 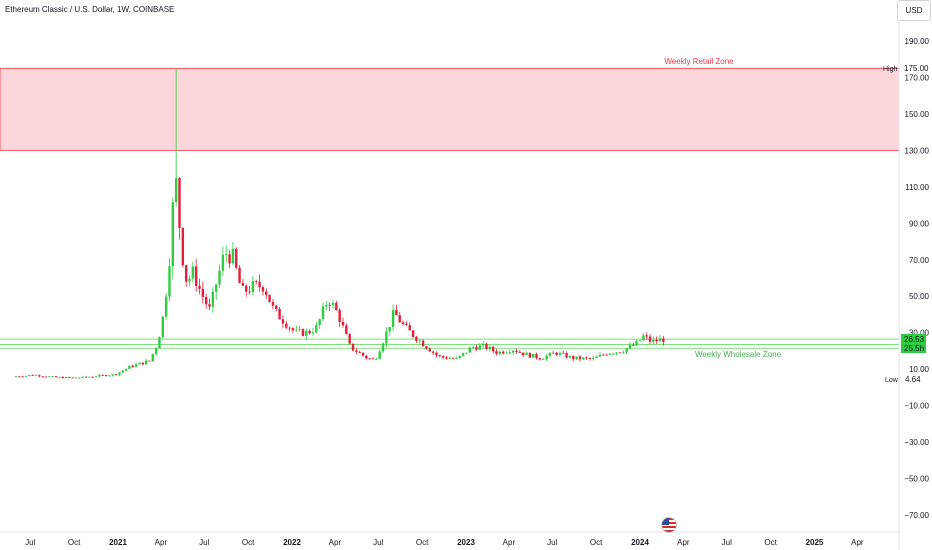 What do you see at coordinates (917, 77) in the screenshot?
I see `y-tick-label: 170.00` at bounding box center [917, 77].